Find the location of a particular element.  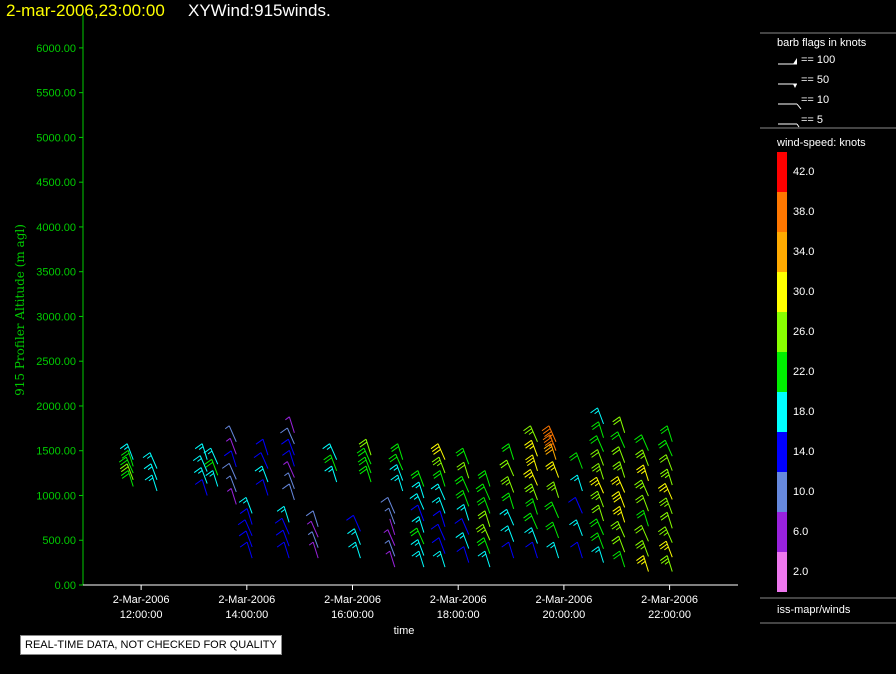

y-tick-label: 3500.00 is located at coordinates (56, 273).